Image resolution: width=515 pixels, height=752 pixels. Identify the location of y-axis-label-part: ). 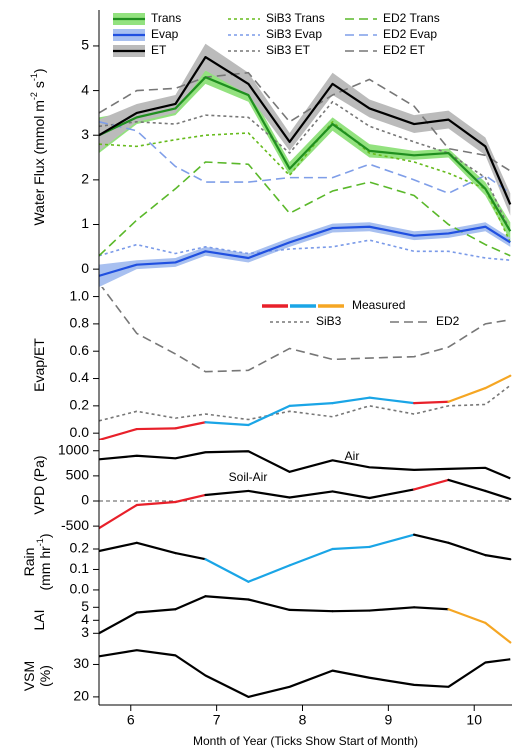
(39, 70).